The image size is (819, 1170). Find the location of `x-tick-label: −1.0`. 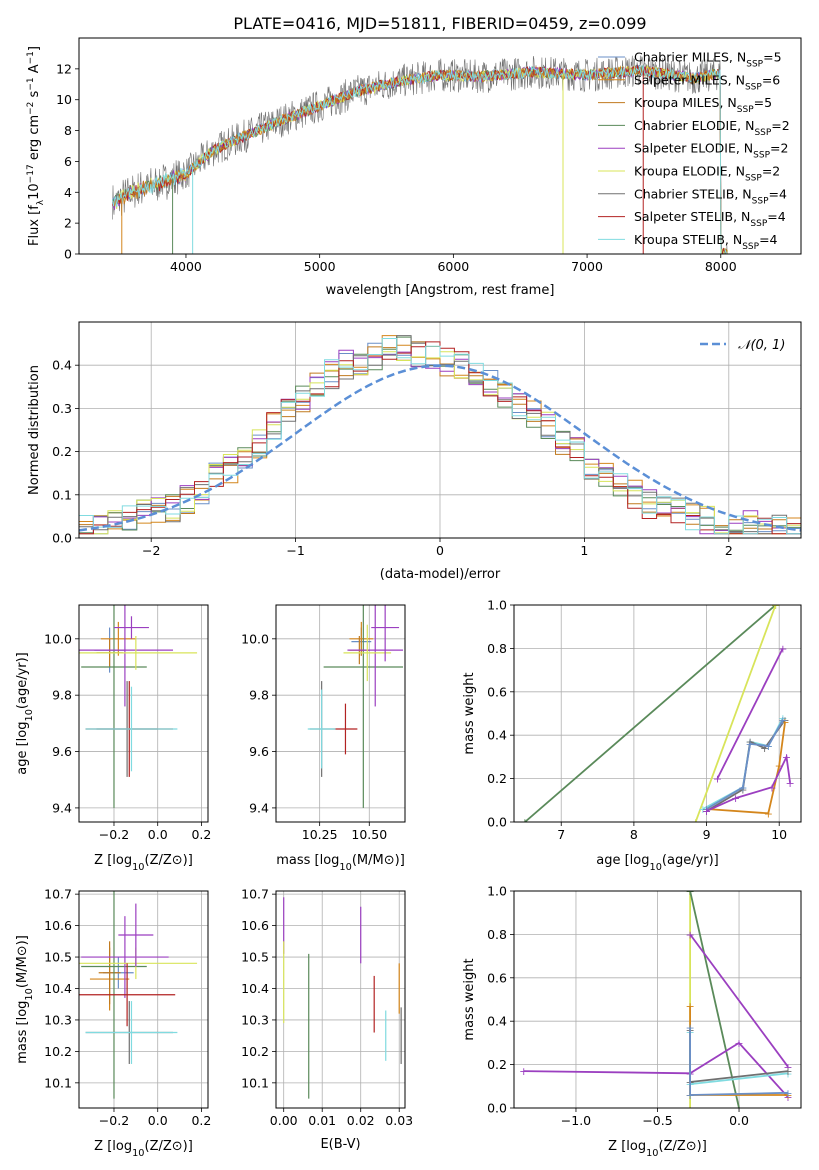

x-tick-label: −1.0 is located at coordinates (576, 1120).